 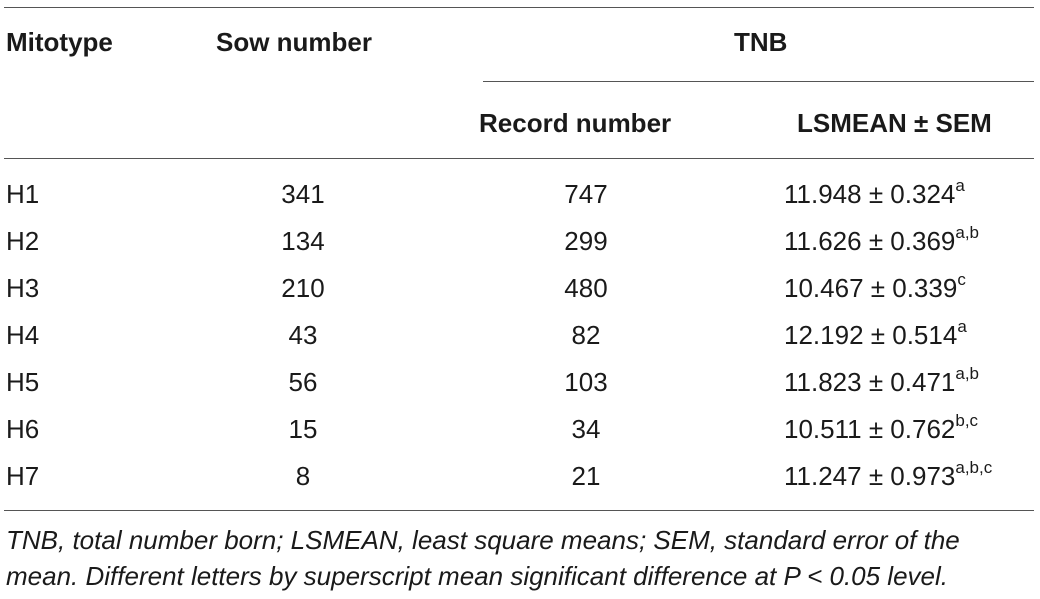 I want to click on cell-lsmean-sem: 11.247 ± 0.973a,b,c, so click(x=888, y=474).